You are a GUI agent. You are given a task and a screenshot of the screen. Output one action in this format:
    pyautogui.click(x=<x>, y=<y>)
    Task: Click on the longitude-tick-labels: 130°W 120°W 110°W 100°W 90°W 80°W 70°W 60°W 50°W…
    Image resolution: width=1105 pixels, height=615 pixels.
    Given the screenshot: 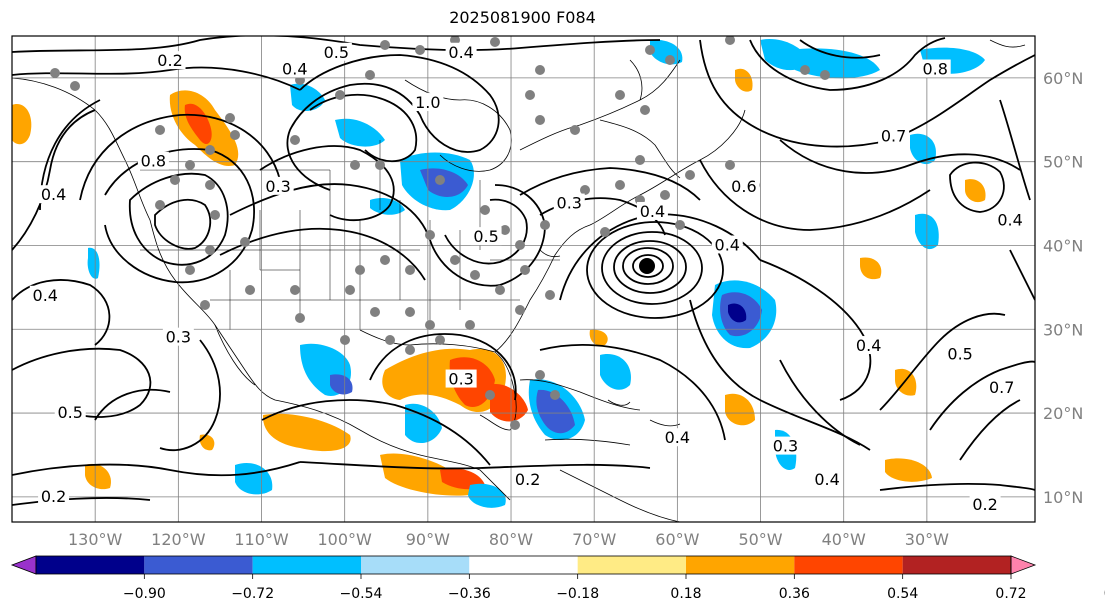 What is the action you would take?
    pyautogui.click(x=508, y=539)
    